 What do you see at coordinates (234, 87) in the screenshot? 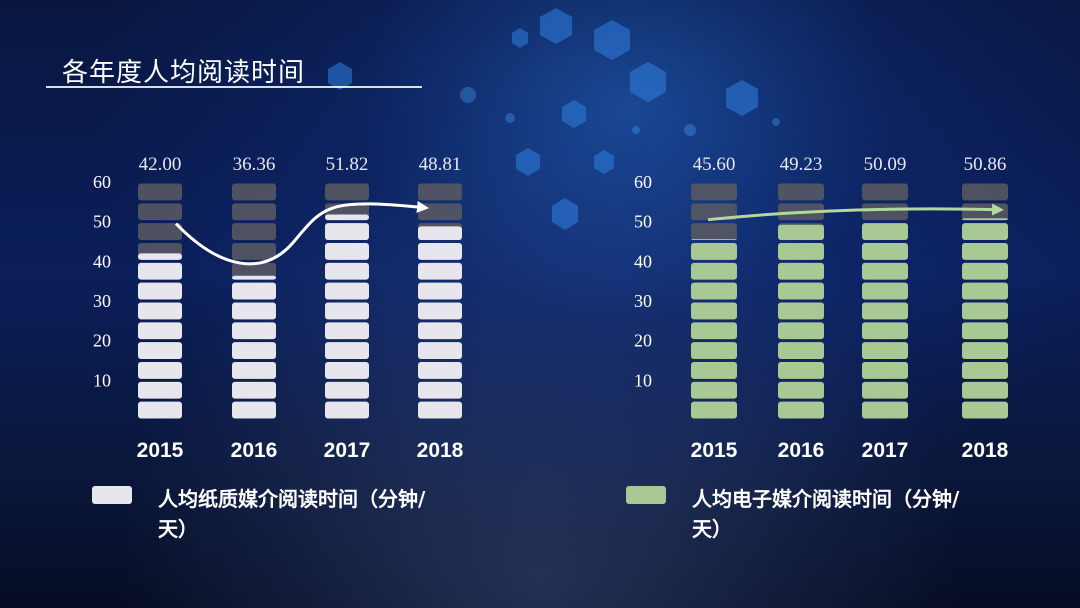
I see `title-underline` at bounding box center [234, 87].